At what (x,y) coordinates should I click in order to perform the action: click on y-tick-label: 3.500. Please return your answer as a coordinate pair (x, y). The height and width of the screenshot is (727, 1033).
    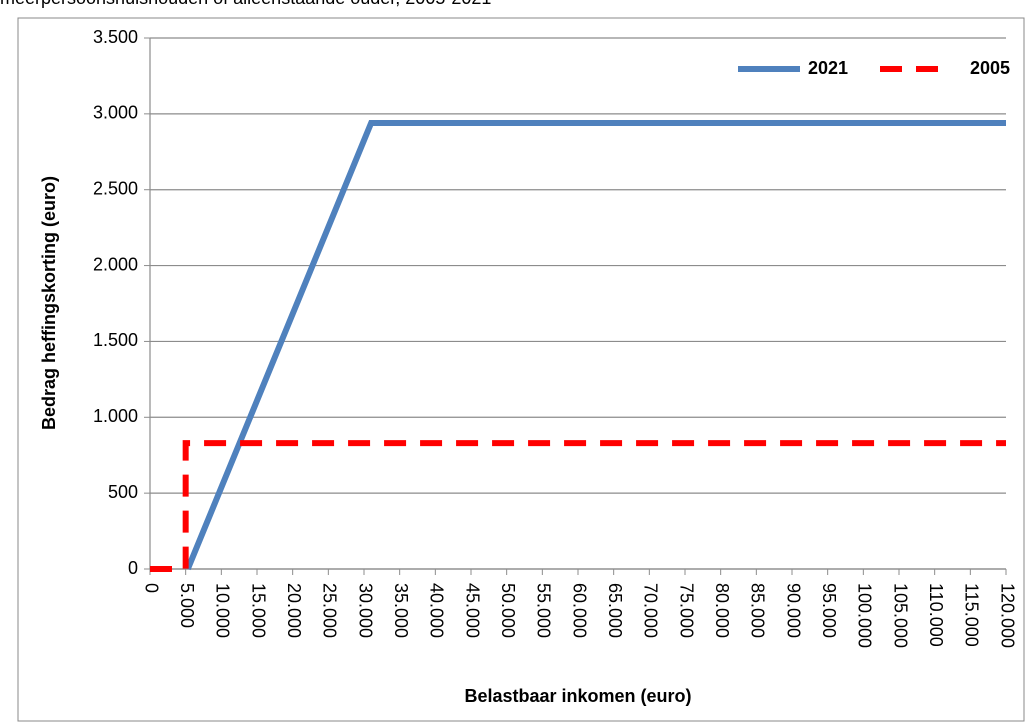
    Looking at the image, I should click on (115, 37).